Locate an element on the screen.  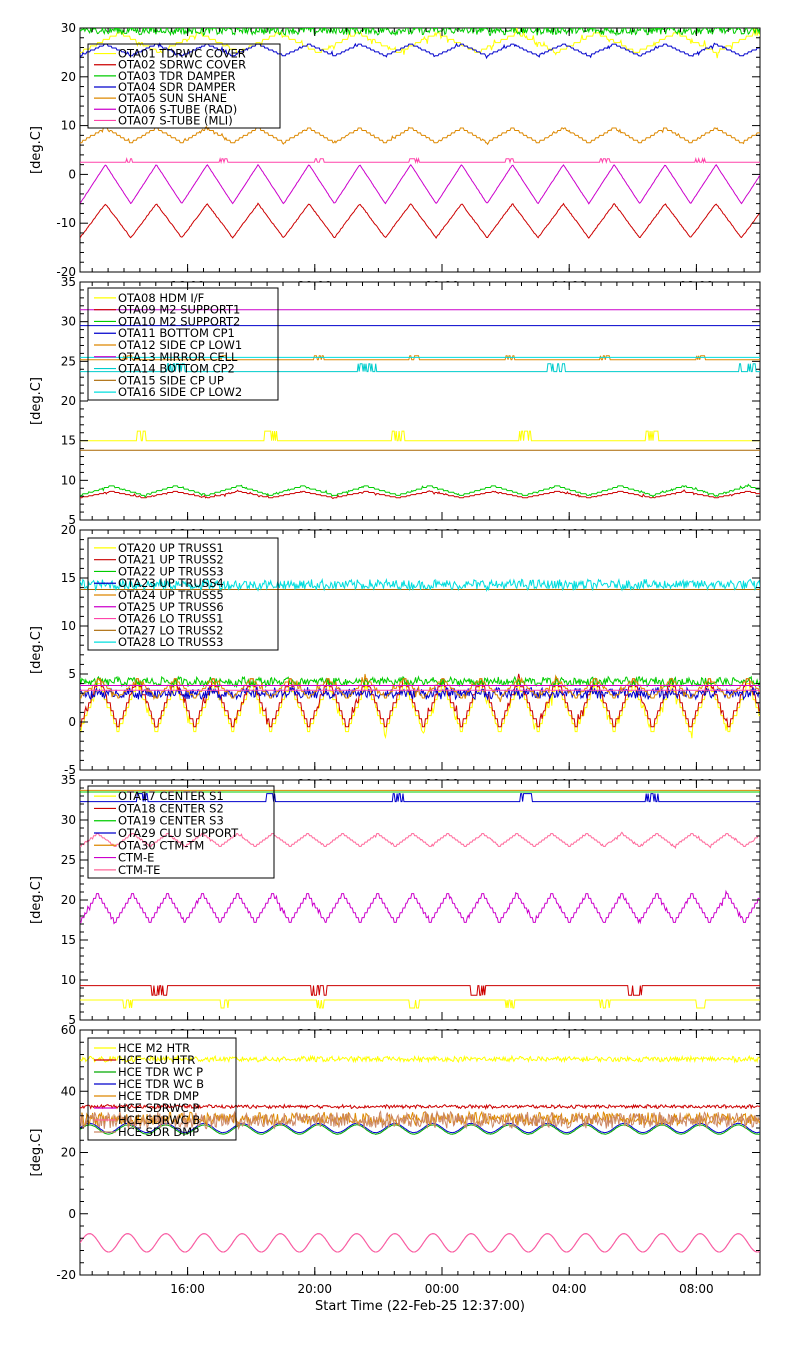
legend-label: OTA14 BOTTOM CP2 is located at coordinates (176, 369).